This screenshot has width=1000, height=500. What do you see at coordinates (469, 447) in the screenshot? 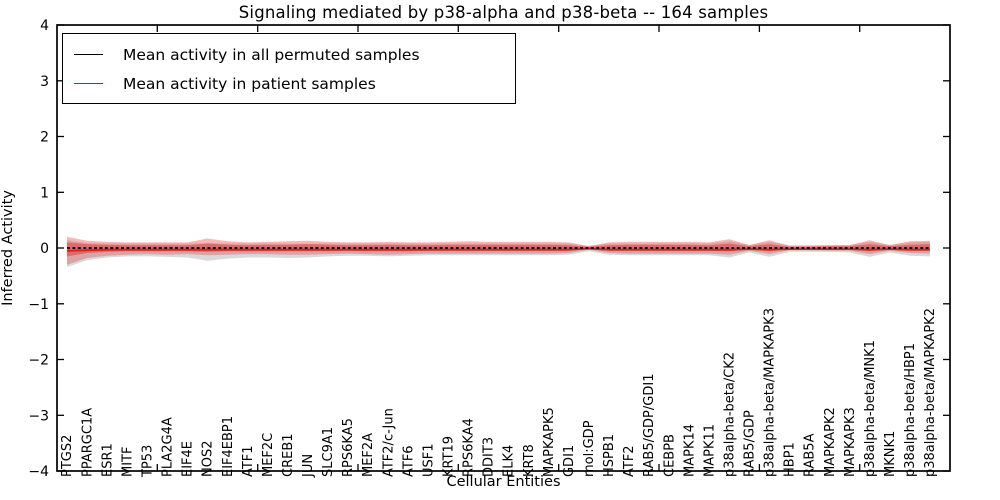
I see `x-tick-label: RPS6KA4` at bounding box center [469, 447].